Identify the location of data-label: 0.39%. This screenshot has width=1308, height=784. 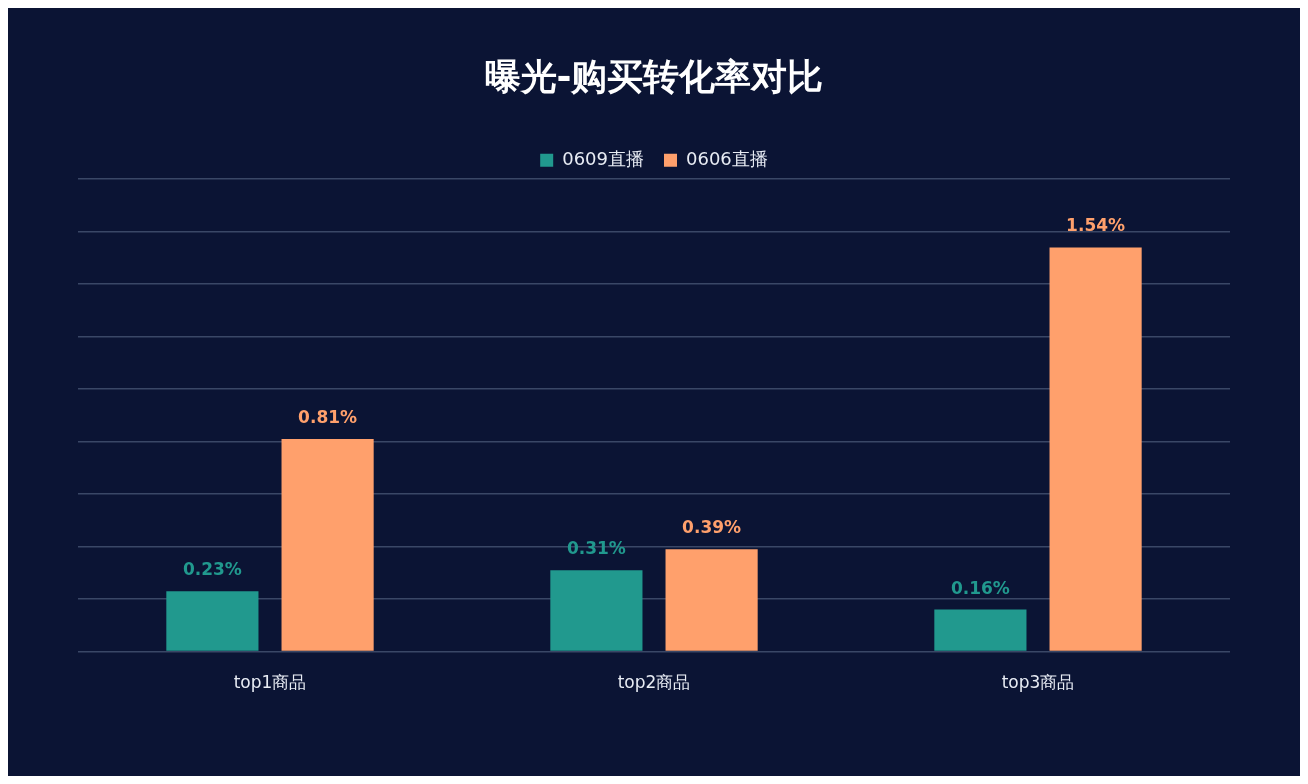
(712, 527).